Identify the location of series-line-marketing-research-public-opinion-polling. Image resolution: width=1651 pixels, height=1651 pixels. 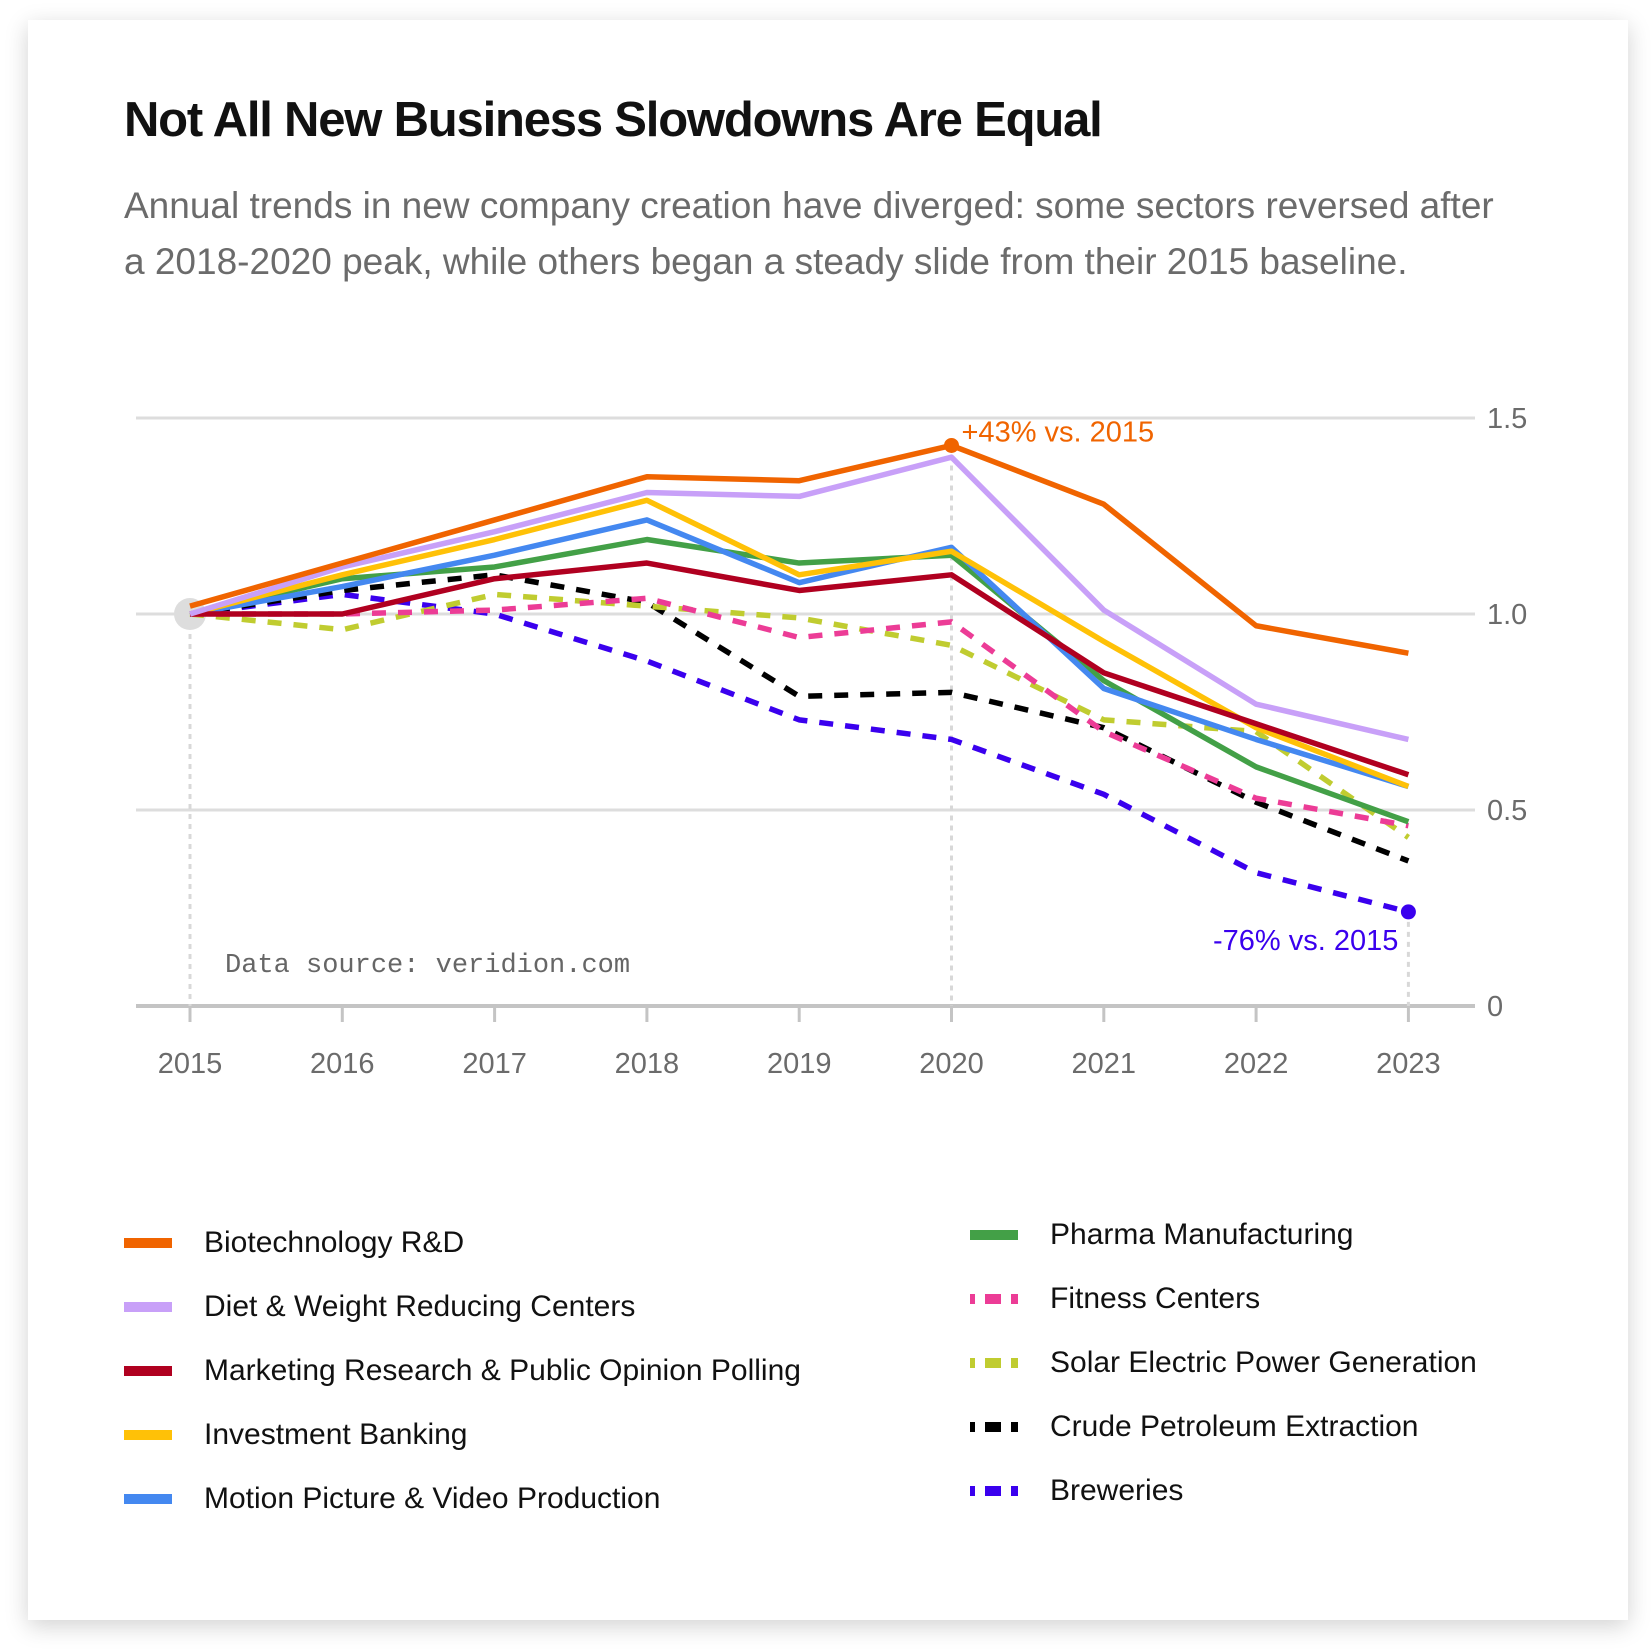
(800, 669).